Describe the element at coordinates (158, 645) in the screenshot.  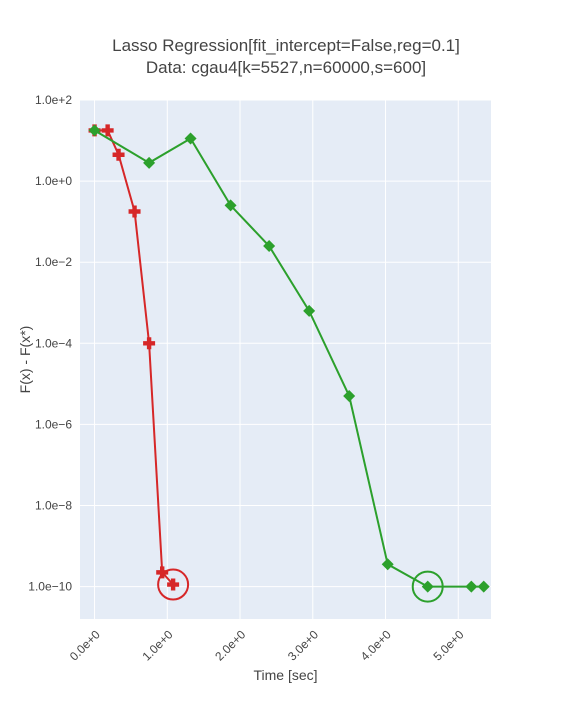
I see `x-tick-label: 1.0e+0` at that location.